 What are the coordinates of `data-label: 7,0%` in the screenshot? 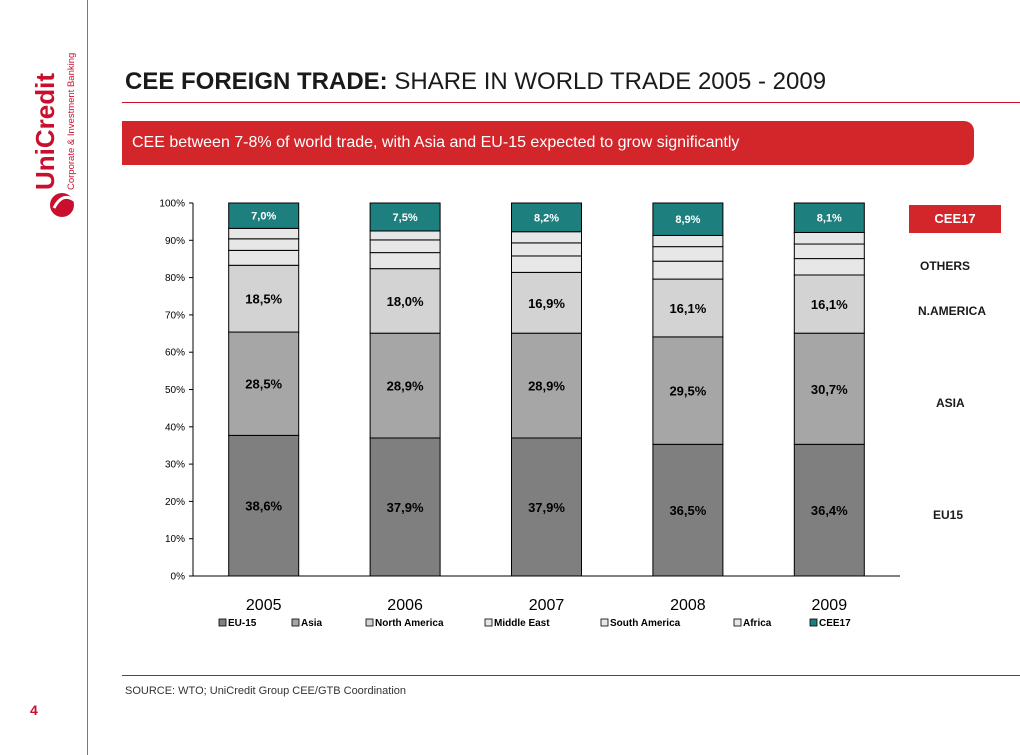 It's located at (263, 217).